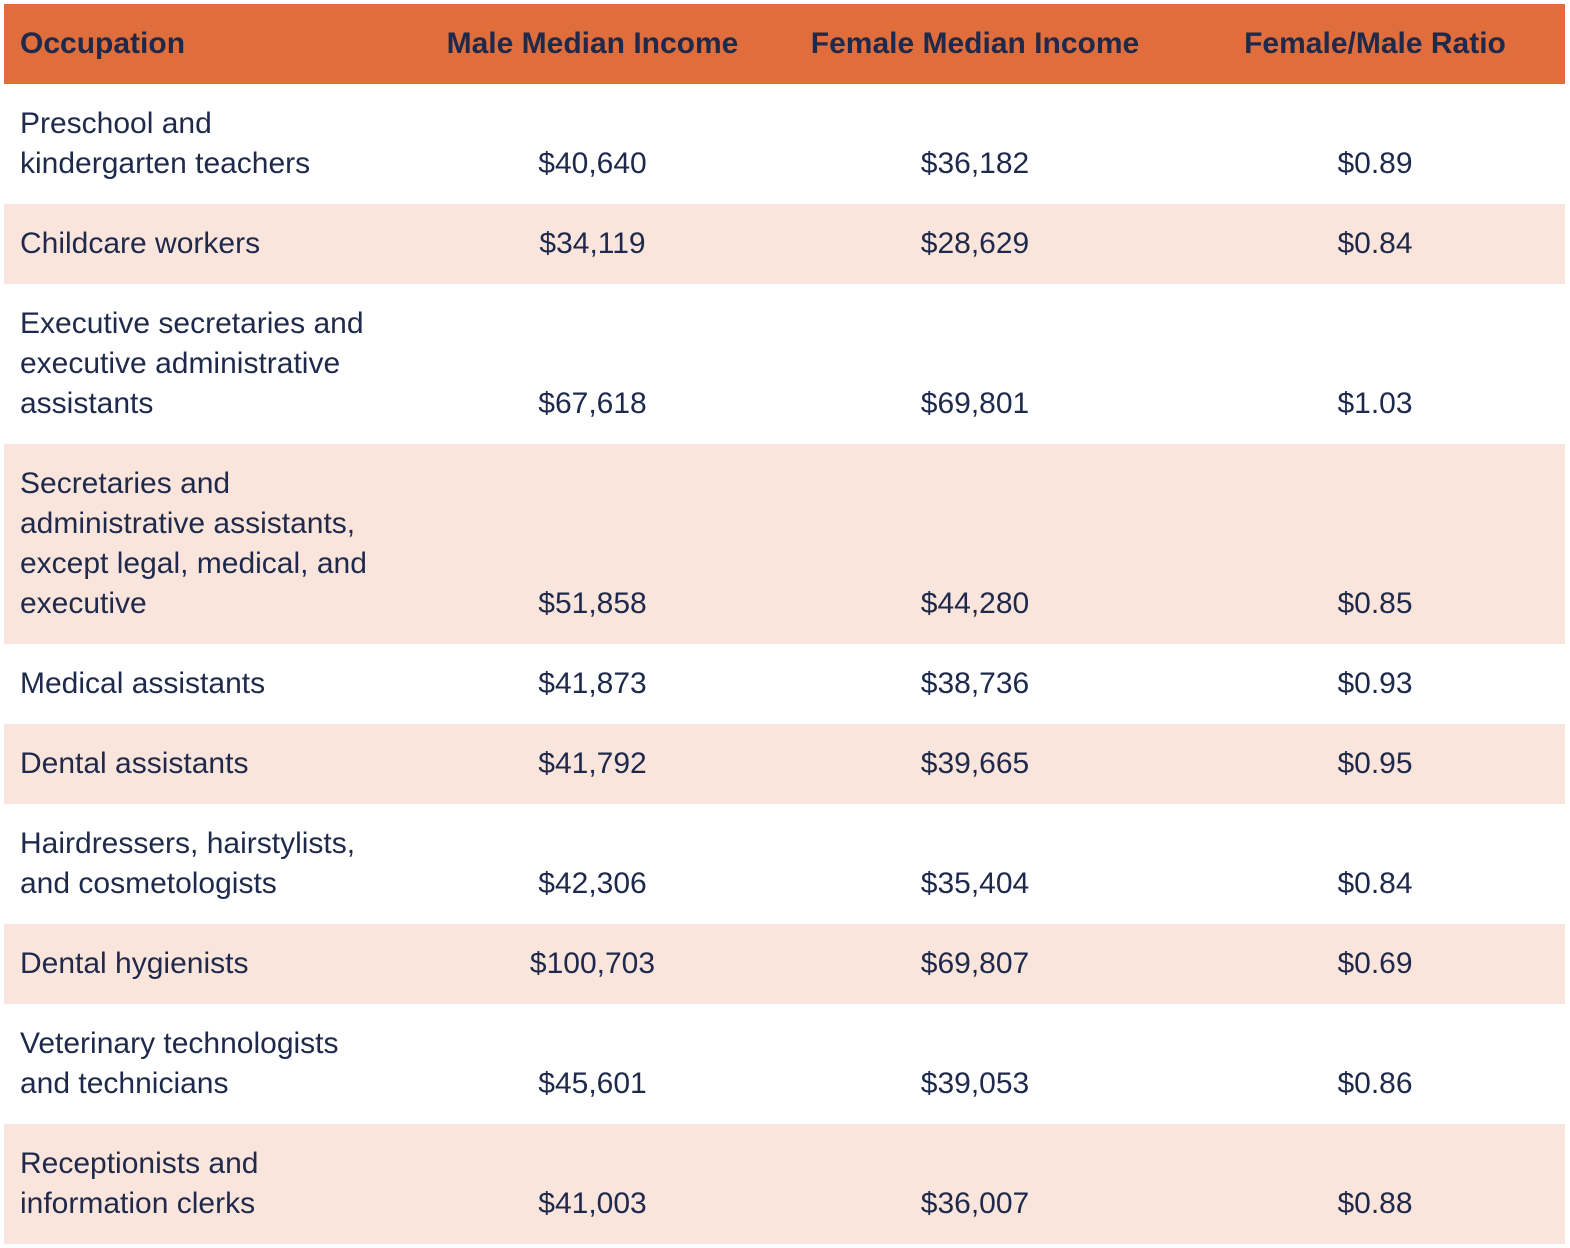 The image size is (1570, 1248). What do you see at coordinates (592, 163) in the screenshot?
I see `male-income-cell: $40,640` at bounding box center [592, 163].